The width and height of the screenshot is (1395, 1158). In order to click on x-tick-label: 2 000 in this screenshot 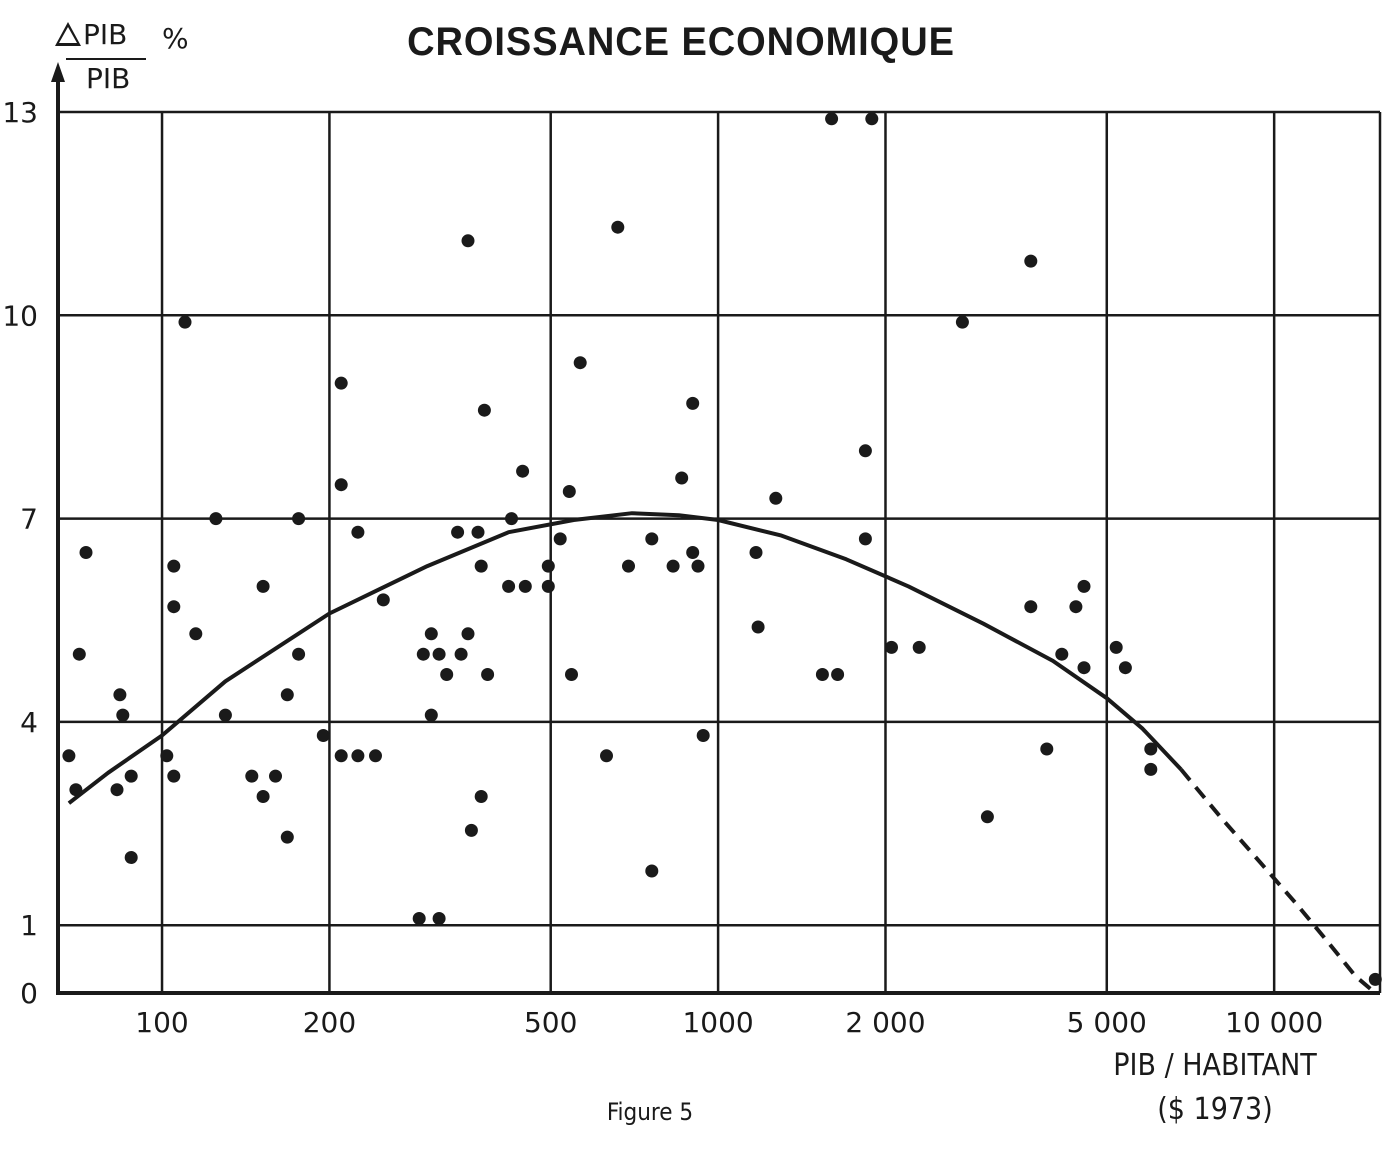, I will do `click(885, 1022)`.